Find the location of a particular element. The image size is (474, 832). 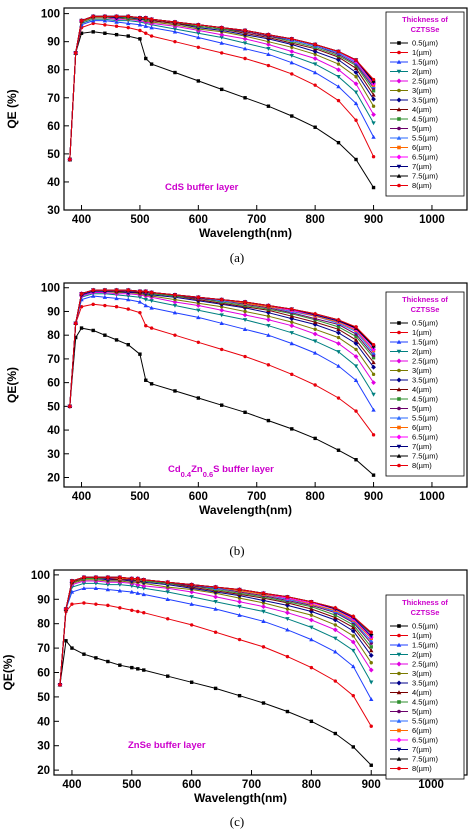

y-tick-label: 30 is located at coordinates (53, 455).